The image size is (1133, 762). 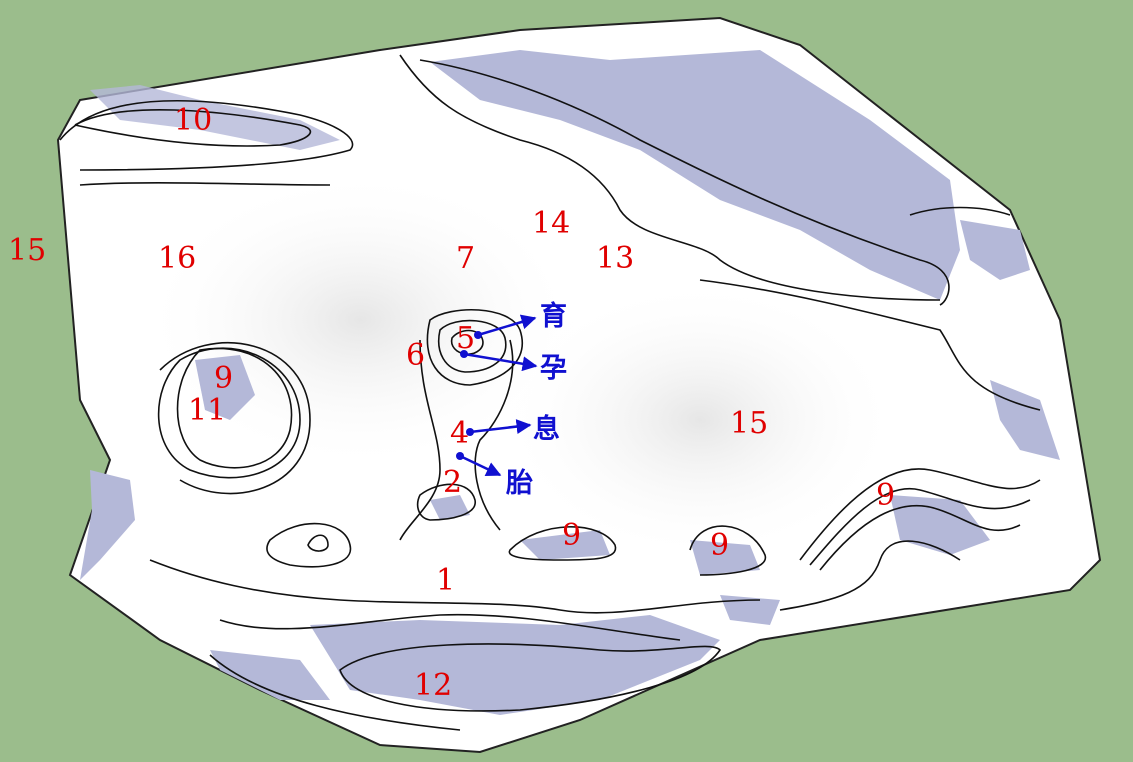 What do you see at coordinates (465, 338) in the screenshot?
I see `label-5: 5` at bounding box center [465, 338].